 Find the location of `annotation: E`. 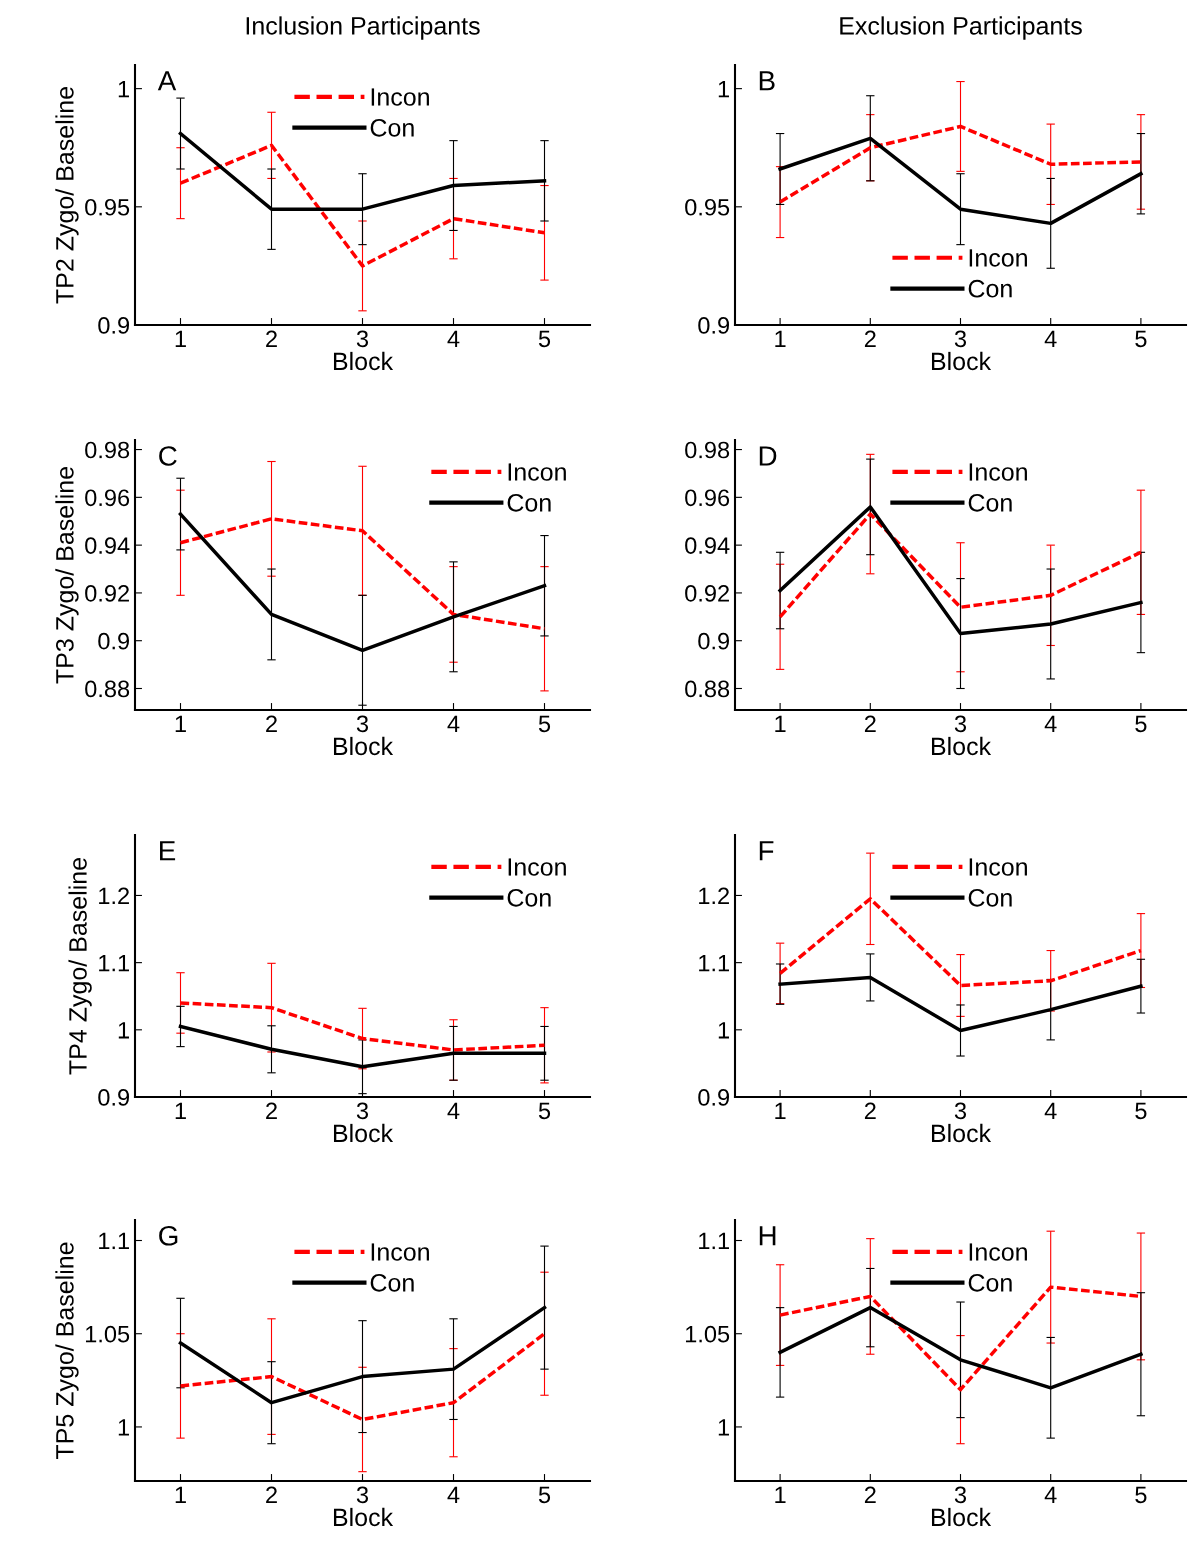

annotation: E is located at coordinates (168, 851).